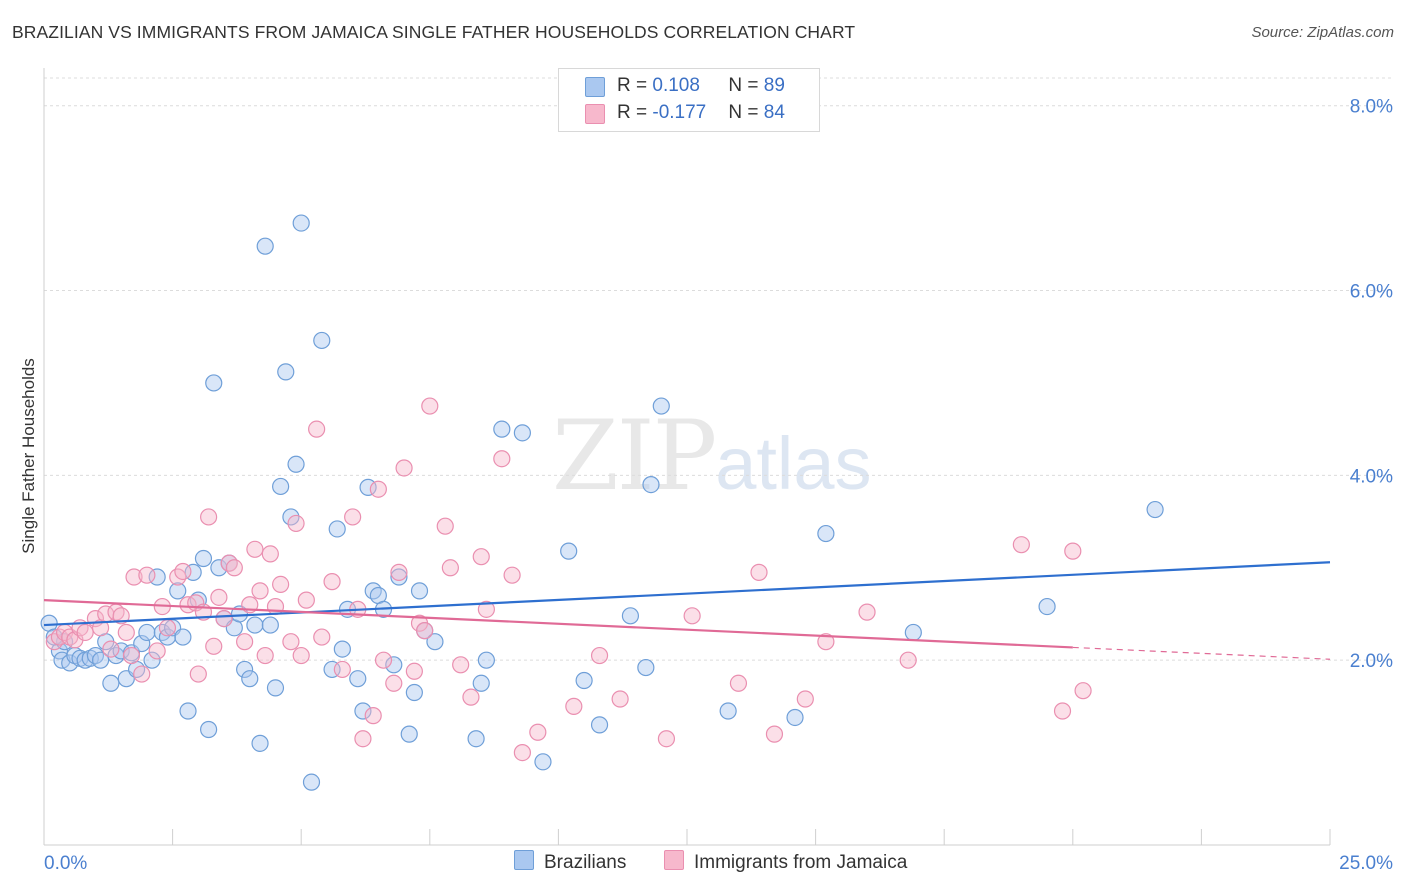  What do you see at coordinates (524, 860) in the screenshot?
I see `bottom-legend-swatch-brazilians` at bounding box center [524, 860].